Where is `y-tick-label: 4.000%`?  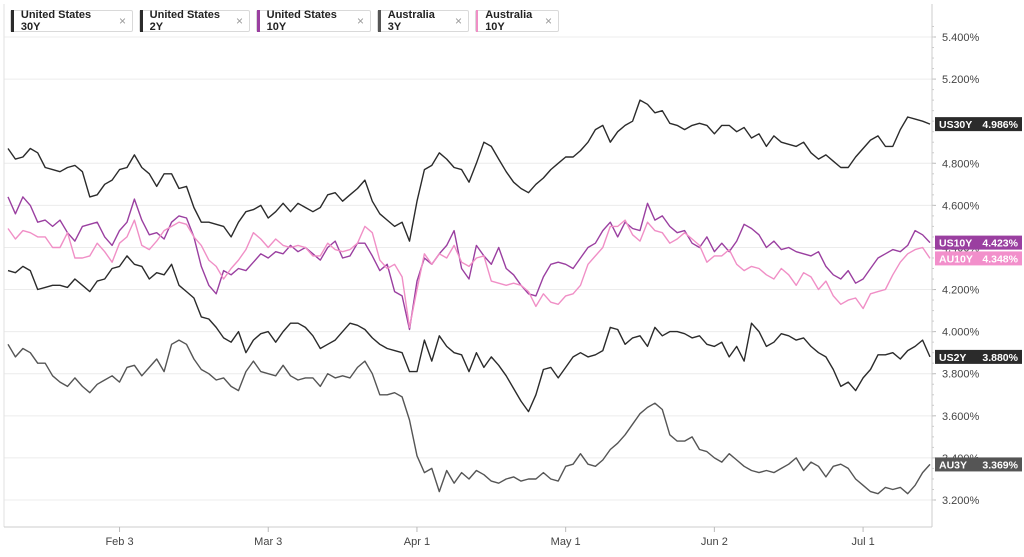
y-tick-label: 4.000% is located at coordinates (961, 333).